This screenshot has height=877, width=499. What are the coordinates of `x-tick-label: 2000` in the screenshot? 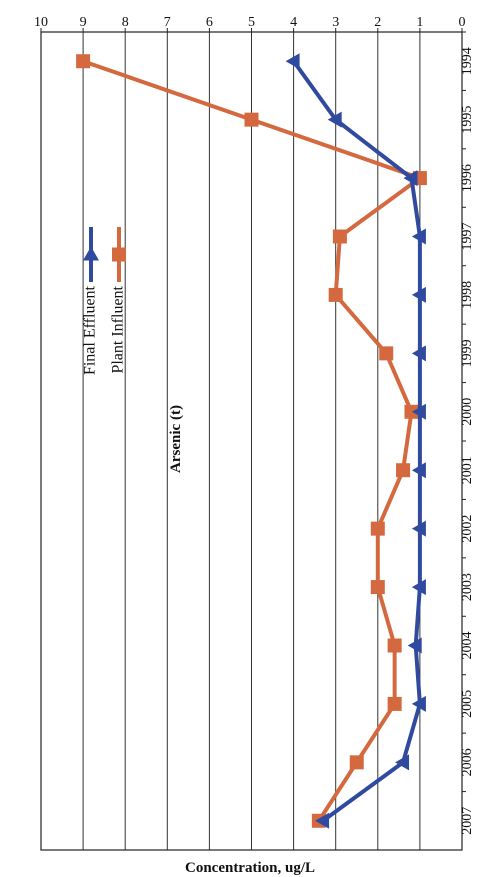 It's located at (467, 412).